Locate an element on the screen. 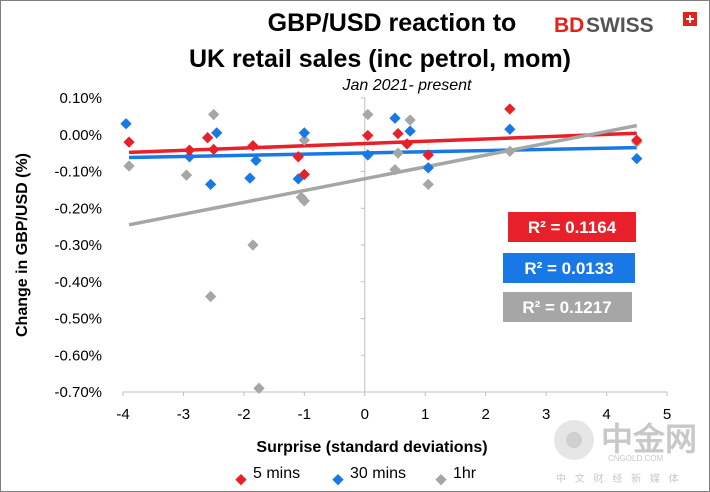  r2-label-1hr: R² = 0.1217 is located at coordinates (566, 307).